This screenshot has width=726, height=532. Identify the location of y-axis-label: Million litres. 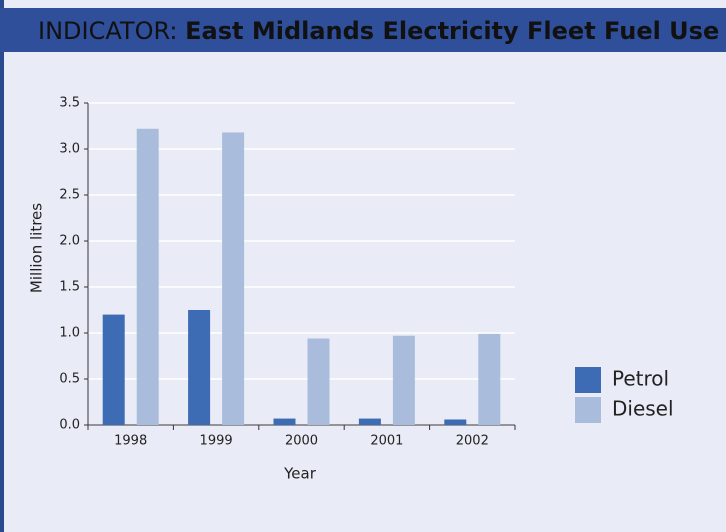
(37, 248).